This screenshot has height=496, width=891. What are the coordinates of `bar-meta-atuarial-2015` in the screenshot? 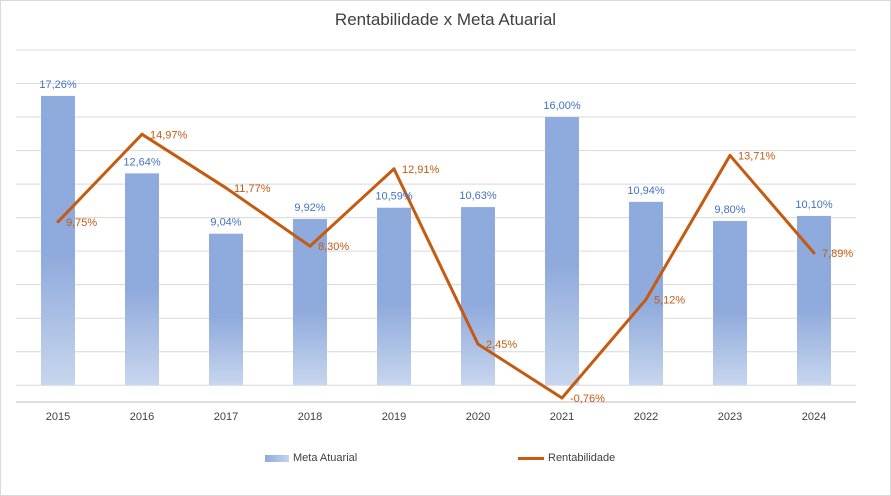 It's located at (58, 240).